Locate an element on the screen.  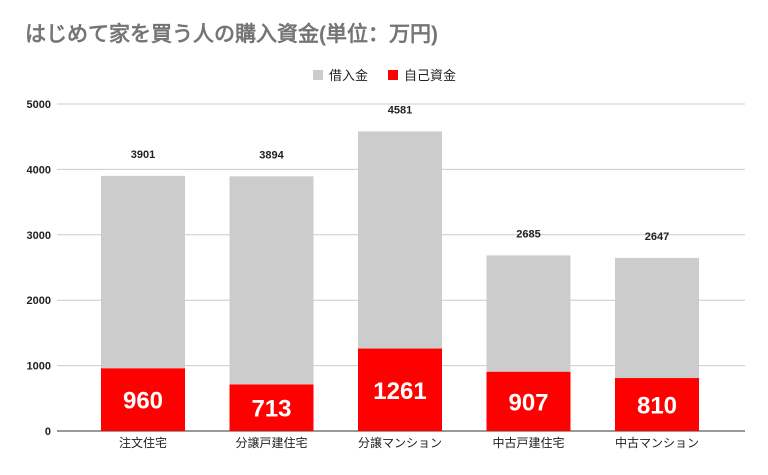
chart-title: はじめて家を買う人の購入資金(単位：万円) is located at coordinates (231, 34).